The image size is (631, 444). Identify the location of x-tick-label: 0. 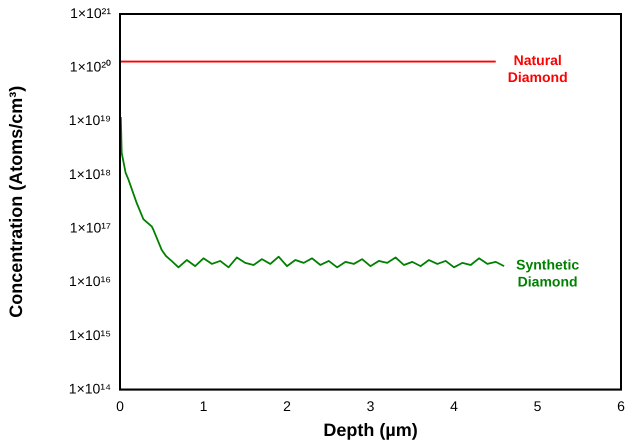
(120, 406).